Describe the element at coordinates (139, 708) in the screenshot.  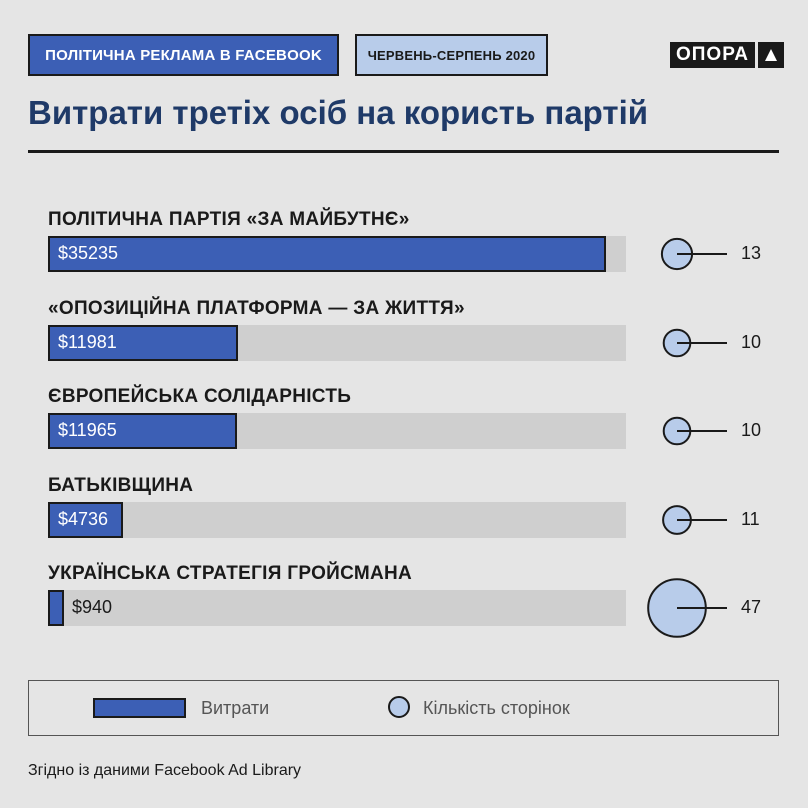
I see `legend-spend-swatch` at that location.